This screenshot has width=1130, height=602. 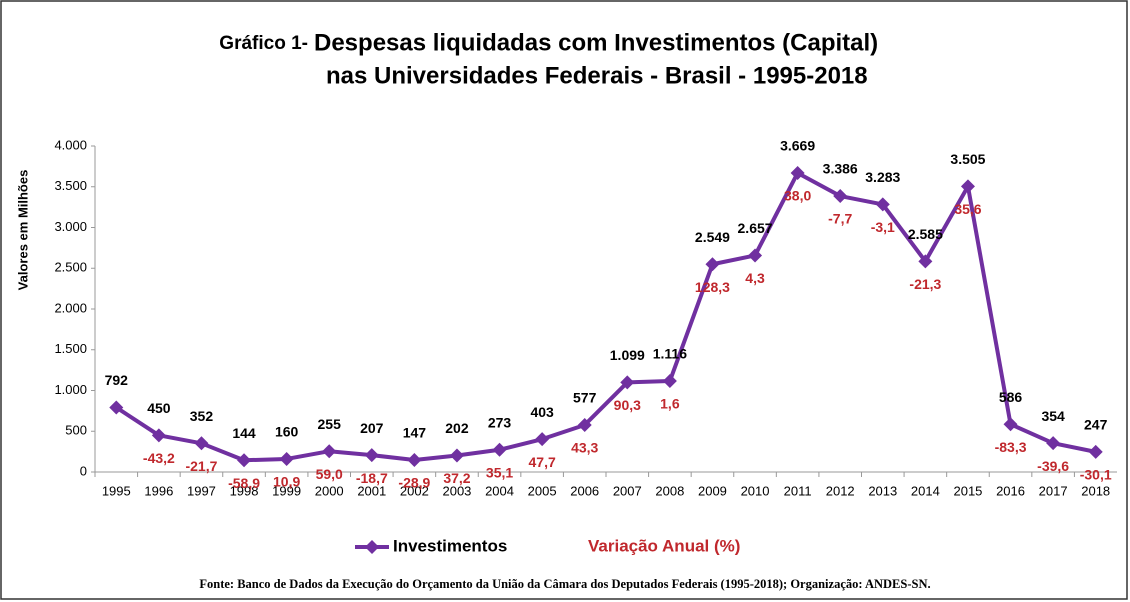 I want to click on variation-label: -39,6, so click(x=1053, y=466).